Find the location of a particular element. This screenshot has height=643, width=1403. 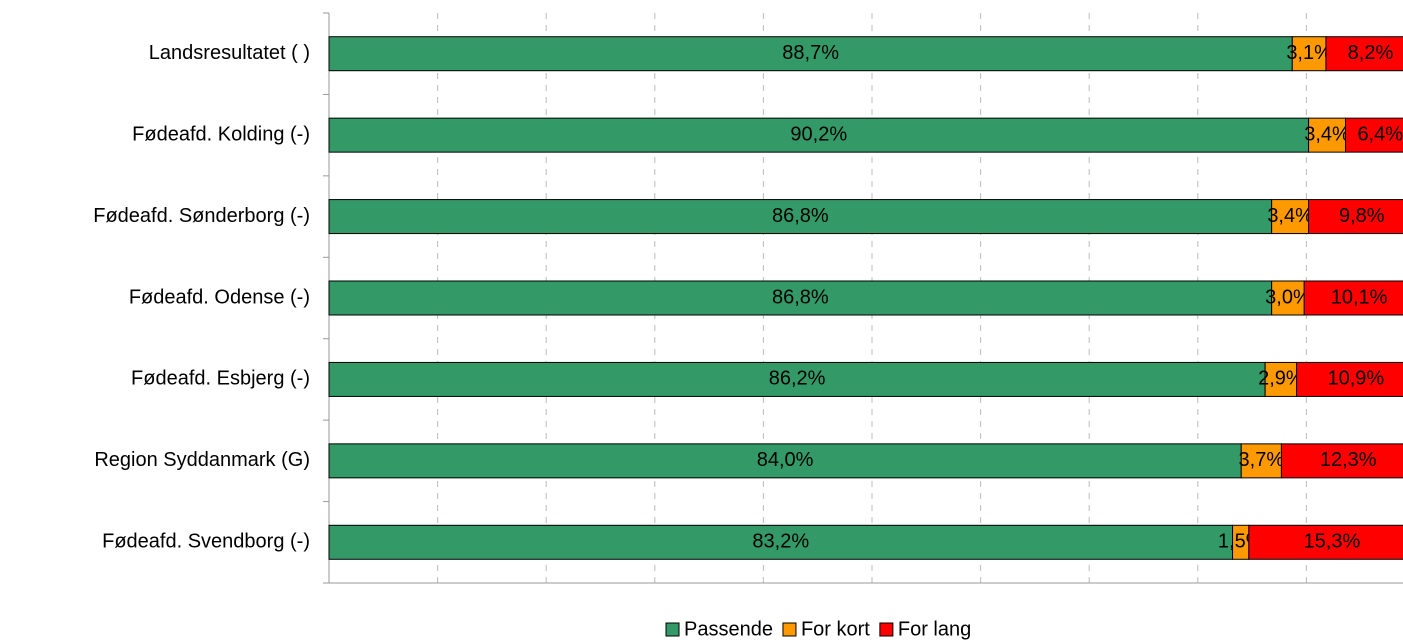

data-label: 3,1% is located at coordinates (1309, 53).